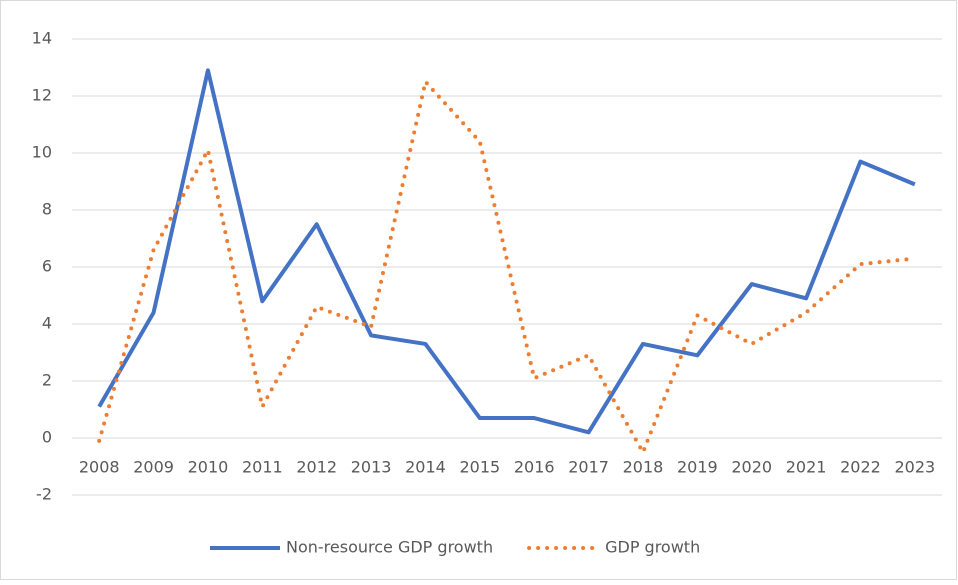 Image resolution: width=958 pixels, height=585 pixels. What do you see at coordinates (47, 380) in the screenshot?
I see `y-tick-label: 2` at bounding box center [47, 380].